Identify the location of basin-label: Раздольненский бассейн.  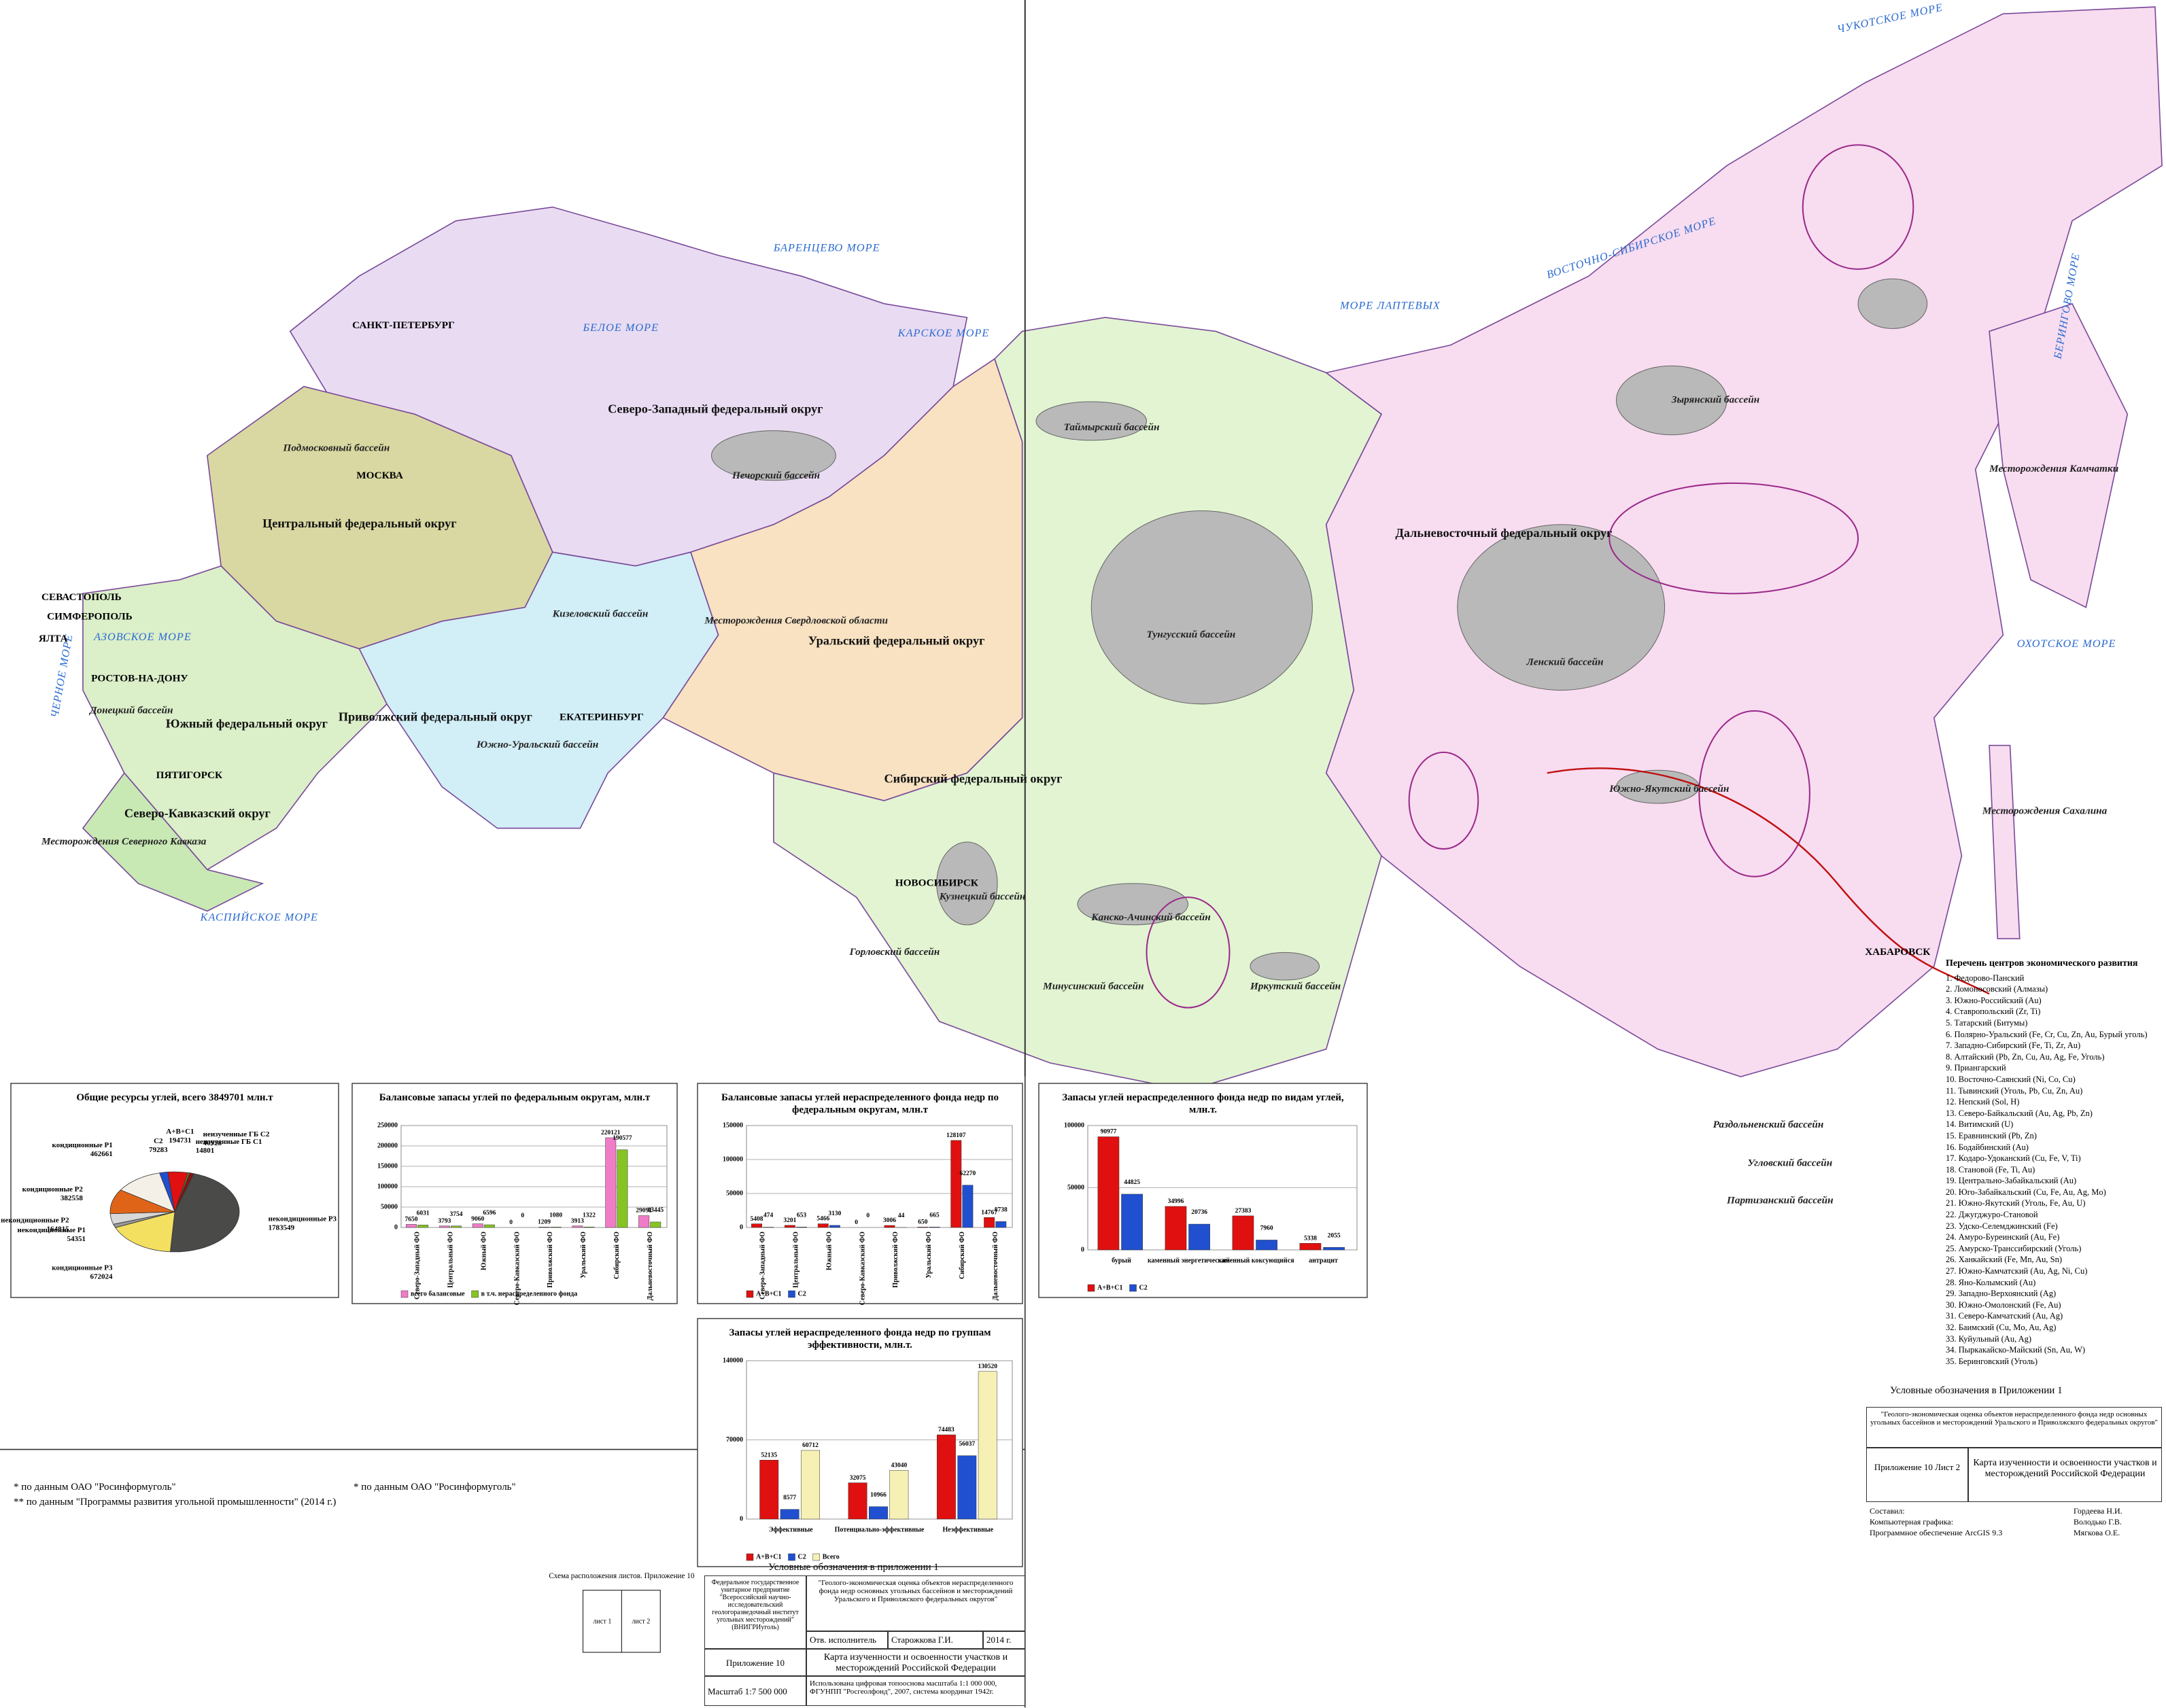
(1768, 1124).